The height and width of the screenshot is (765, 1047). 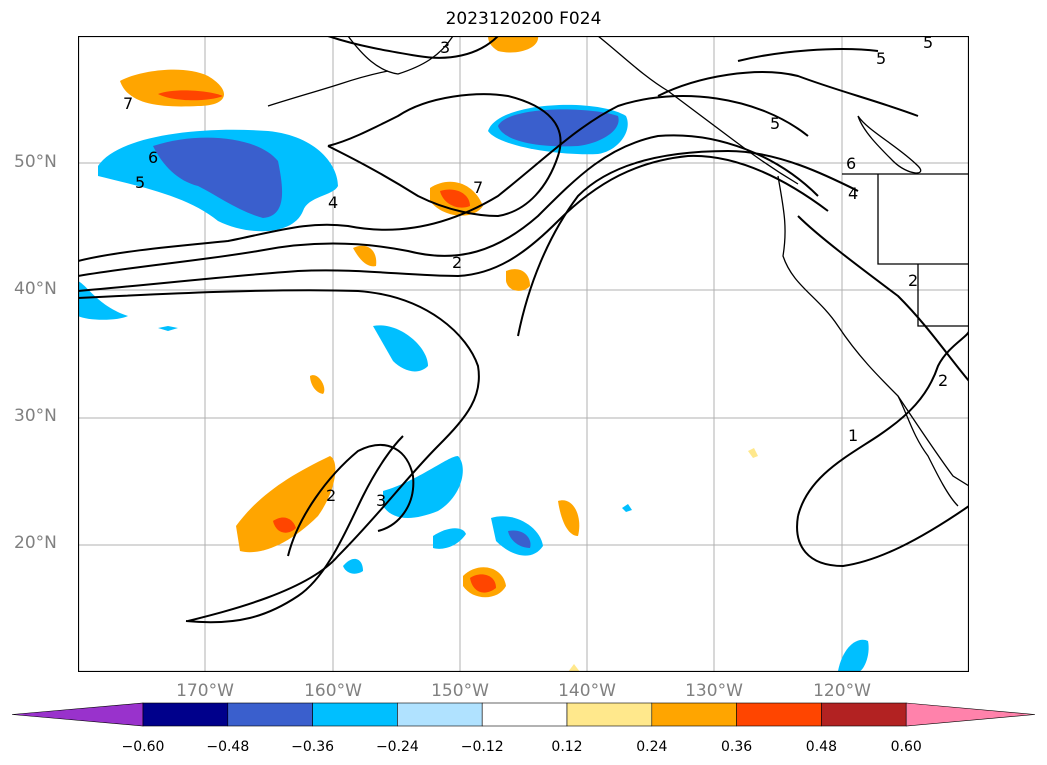 I want to click on colorbar-tick-label: 0.60, so click(x=906, y=747).